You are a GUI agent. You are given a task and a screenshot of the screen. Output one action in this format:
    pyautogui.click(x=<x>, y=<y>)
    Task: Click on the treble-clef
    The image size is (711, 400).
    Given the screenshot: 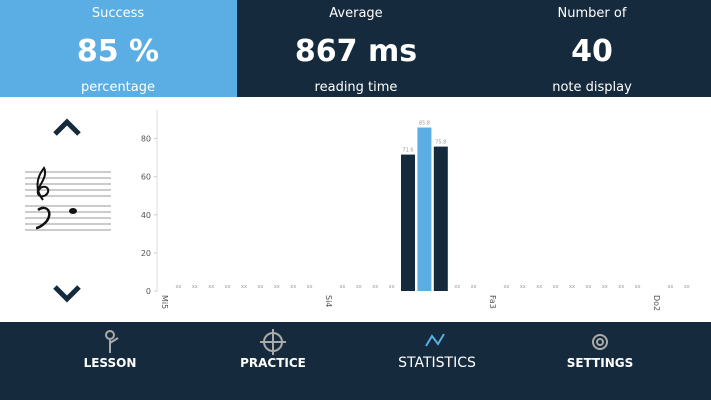 What is the action you would take?
    pyautogui.click(x=43, y=183)
    